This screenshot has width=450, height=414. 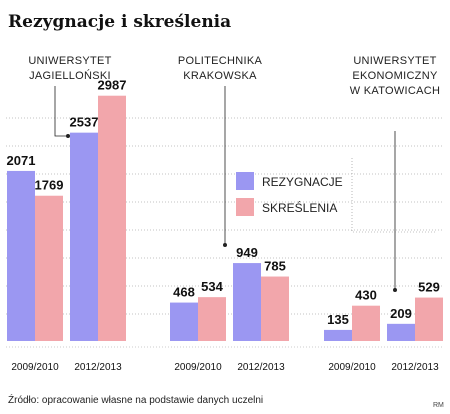 I want to click on group-label: EKONOMICZNY, so click(x=395, y=76).